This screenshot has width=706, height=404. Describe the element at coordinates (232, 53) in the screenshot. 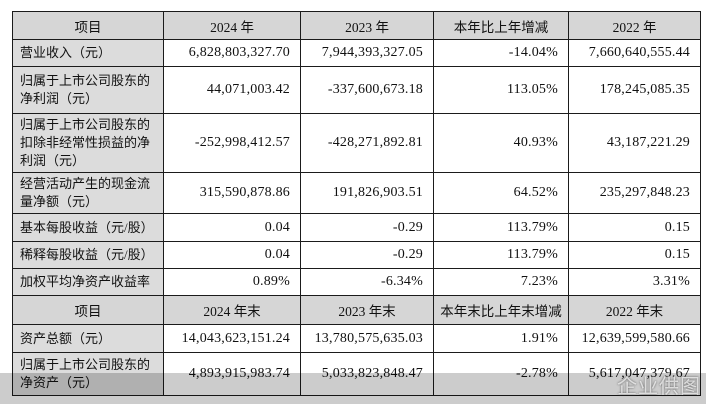

I see `value-cell: 6,828,803,327.70` at that location.